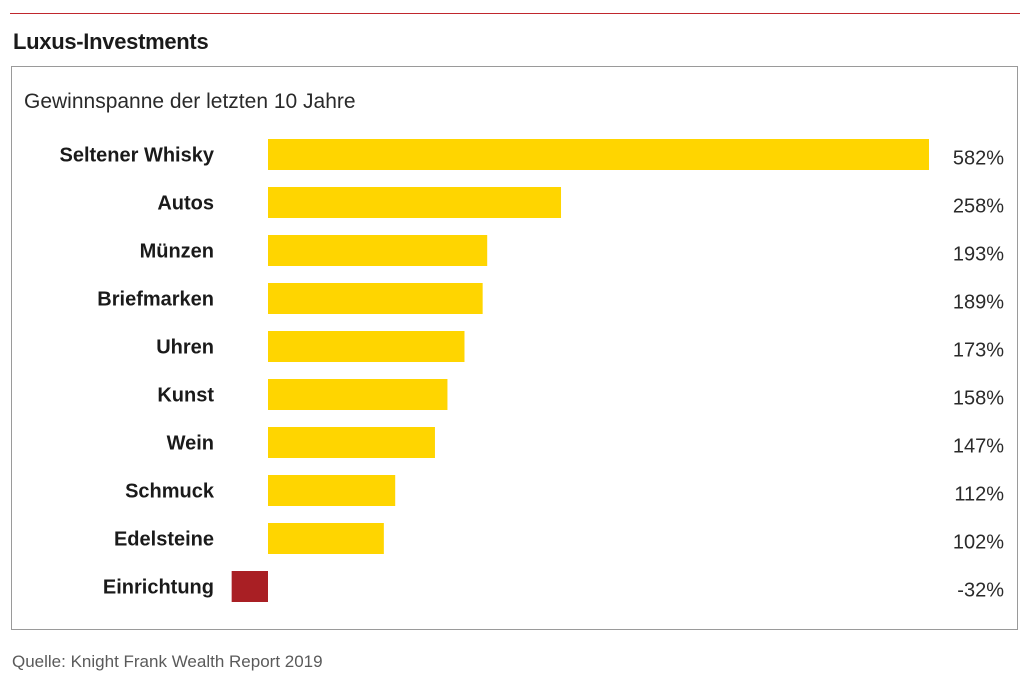 This screenshot has height=687, width=1030. Describe the element at coordinates (978, 399) in the screenshot. I see `value-label: 158%` at that location.